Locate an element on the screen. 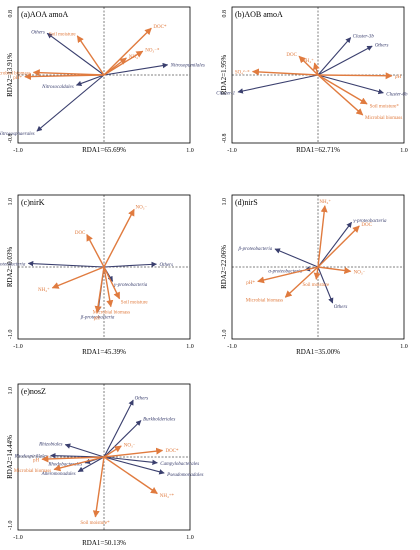 The height and width of the screenshot is (550, 420). env-label-so: SO₄²⁻* is located at coordinates (242, 72).